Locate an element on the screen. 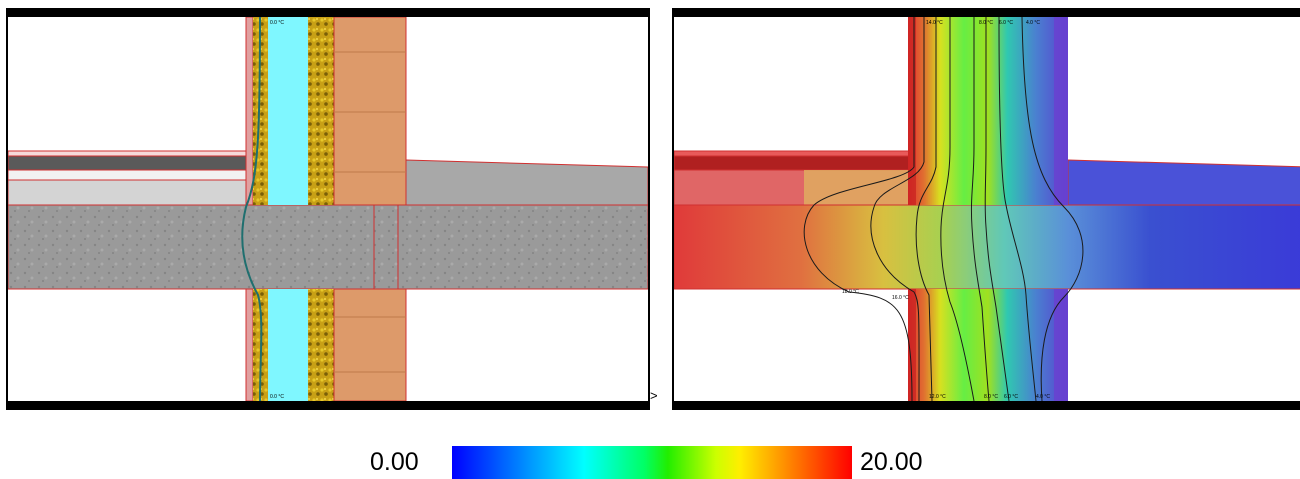  bottom-label-2: 8.0 °C is located at coordinates (991, 397).